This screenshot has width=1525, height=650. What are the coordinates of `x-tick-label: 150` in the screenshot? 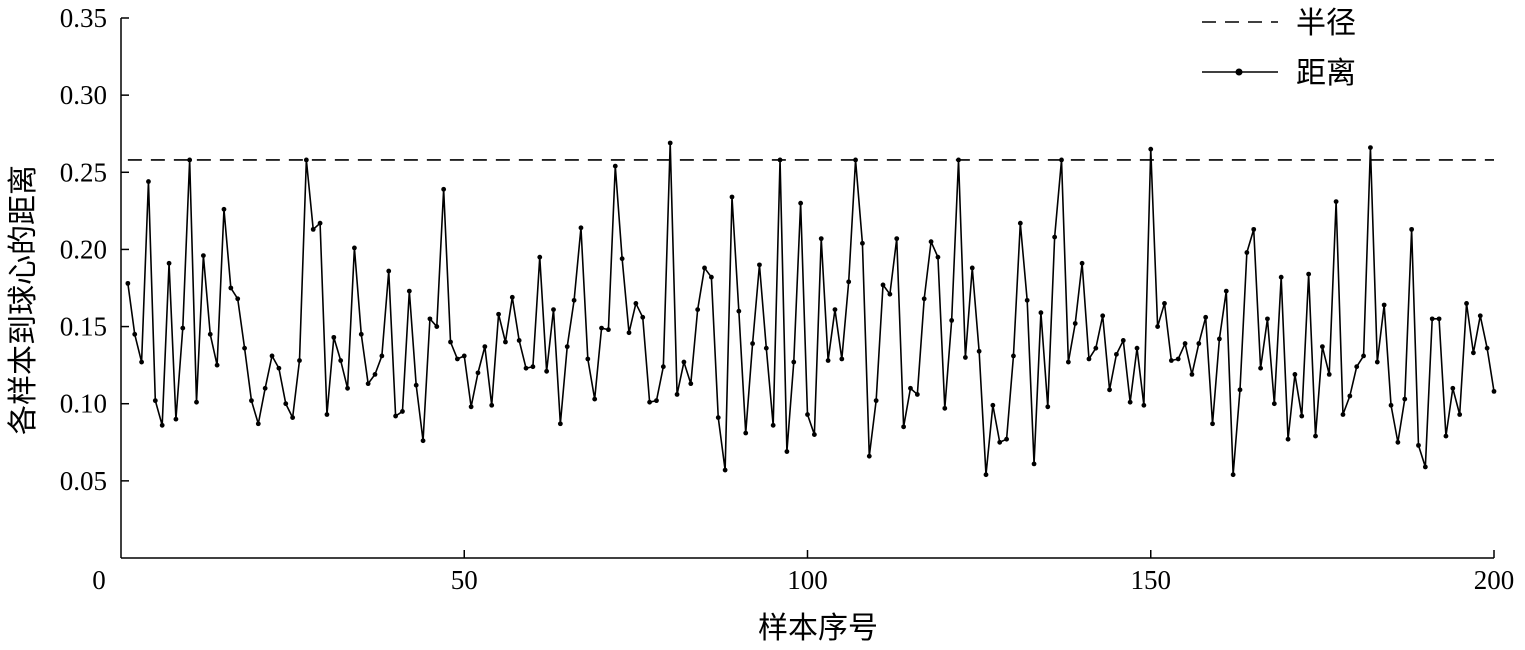 It's located at (1151, 580).